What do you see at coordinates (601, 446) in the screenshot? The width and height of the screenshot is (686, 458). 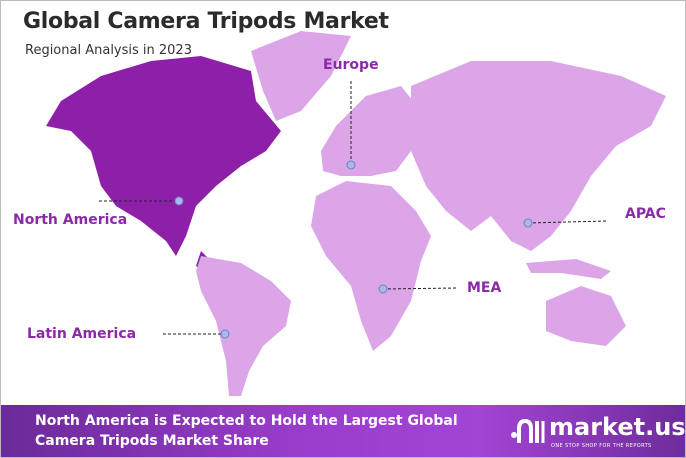 I see `logo-tagline: ONE STOP SHOP FOR THE REPORTS` at bounding box center [601, 446].